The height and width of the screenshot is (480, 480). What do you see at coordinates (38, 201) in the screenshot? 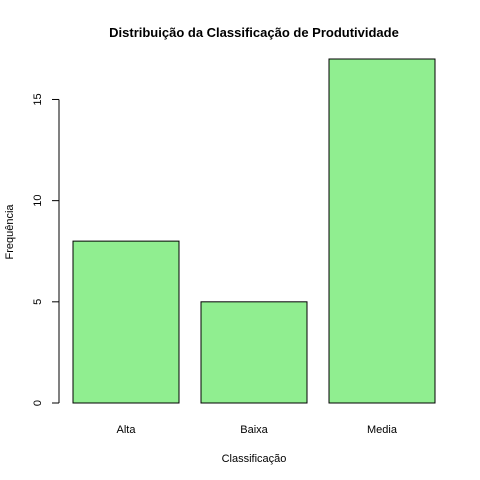
I see `y-tick-label: 10` at bounding box center [38, 201].